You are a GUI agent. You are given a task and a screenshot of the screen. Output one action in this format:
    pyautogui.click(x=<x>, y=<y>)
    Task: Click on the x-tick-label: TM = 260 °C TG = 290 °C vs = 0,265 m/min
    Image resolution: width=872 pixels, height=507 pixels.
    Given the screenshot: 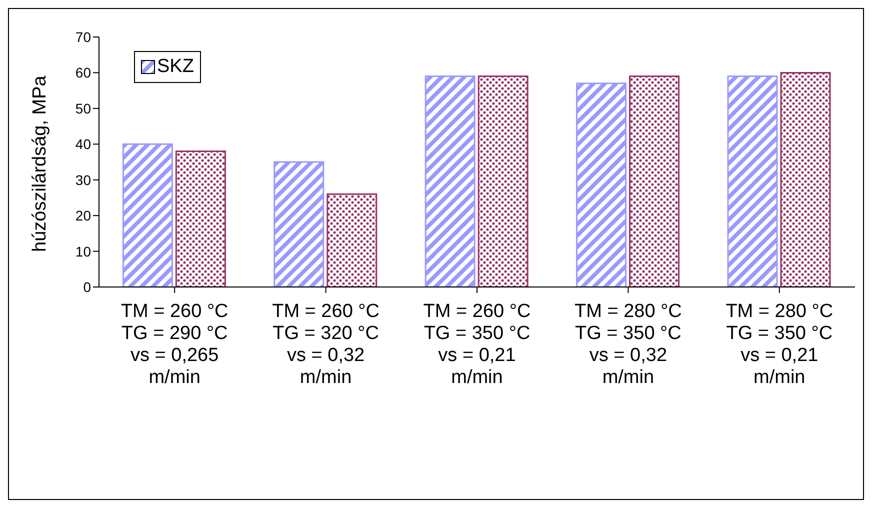 What is the action you would take?
    pyautogui.click(x=174, y=344)
    